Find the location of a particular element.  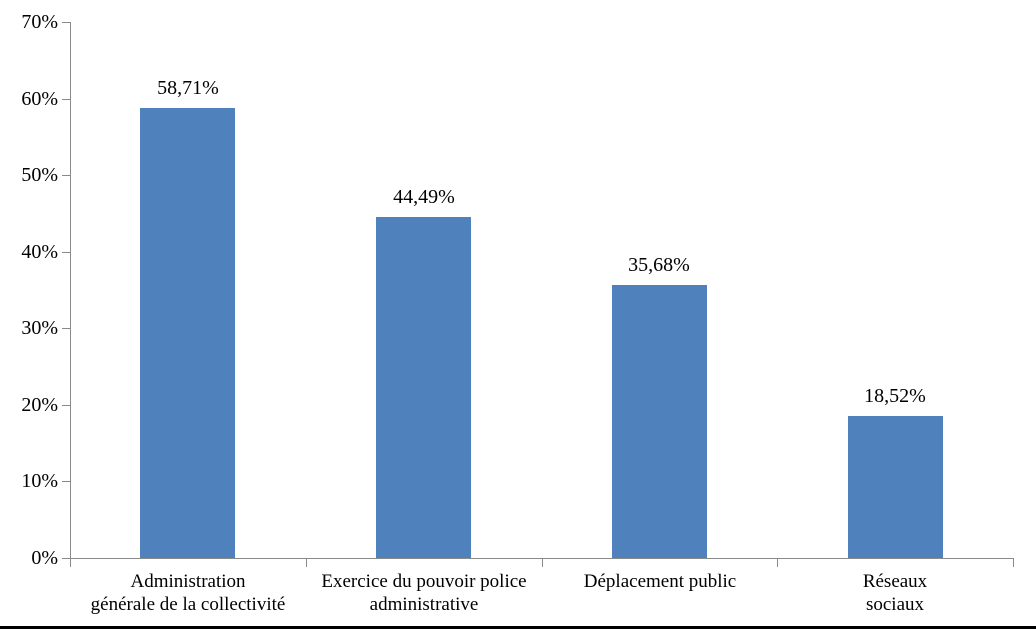

category-label: Déplacement public is located at coordinates (660, 581).